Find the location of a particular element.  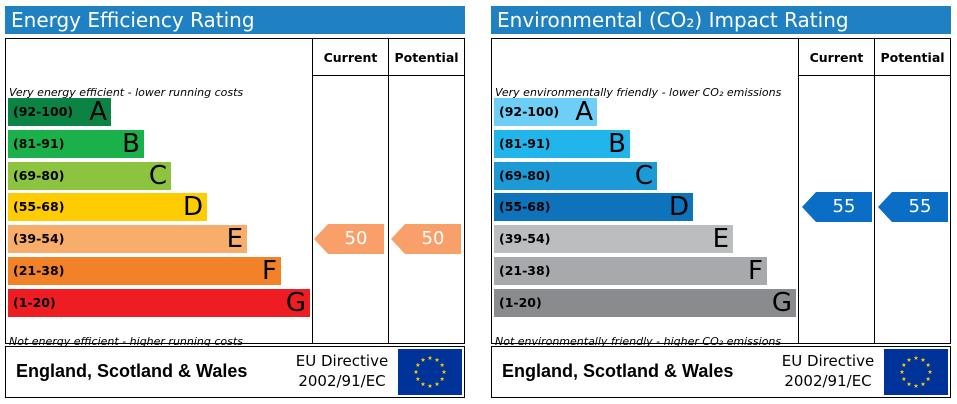

potential-rating-arrow: 50 is located at coordinates (426, 239).